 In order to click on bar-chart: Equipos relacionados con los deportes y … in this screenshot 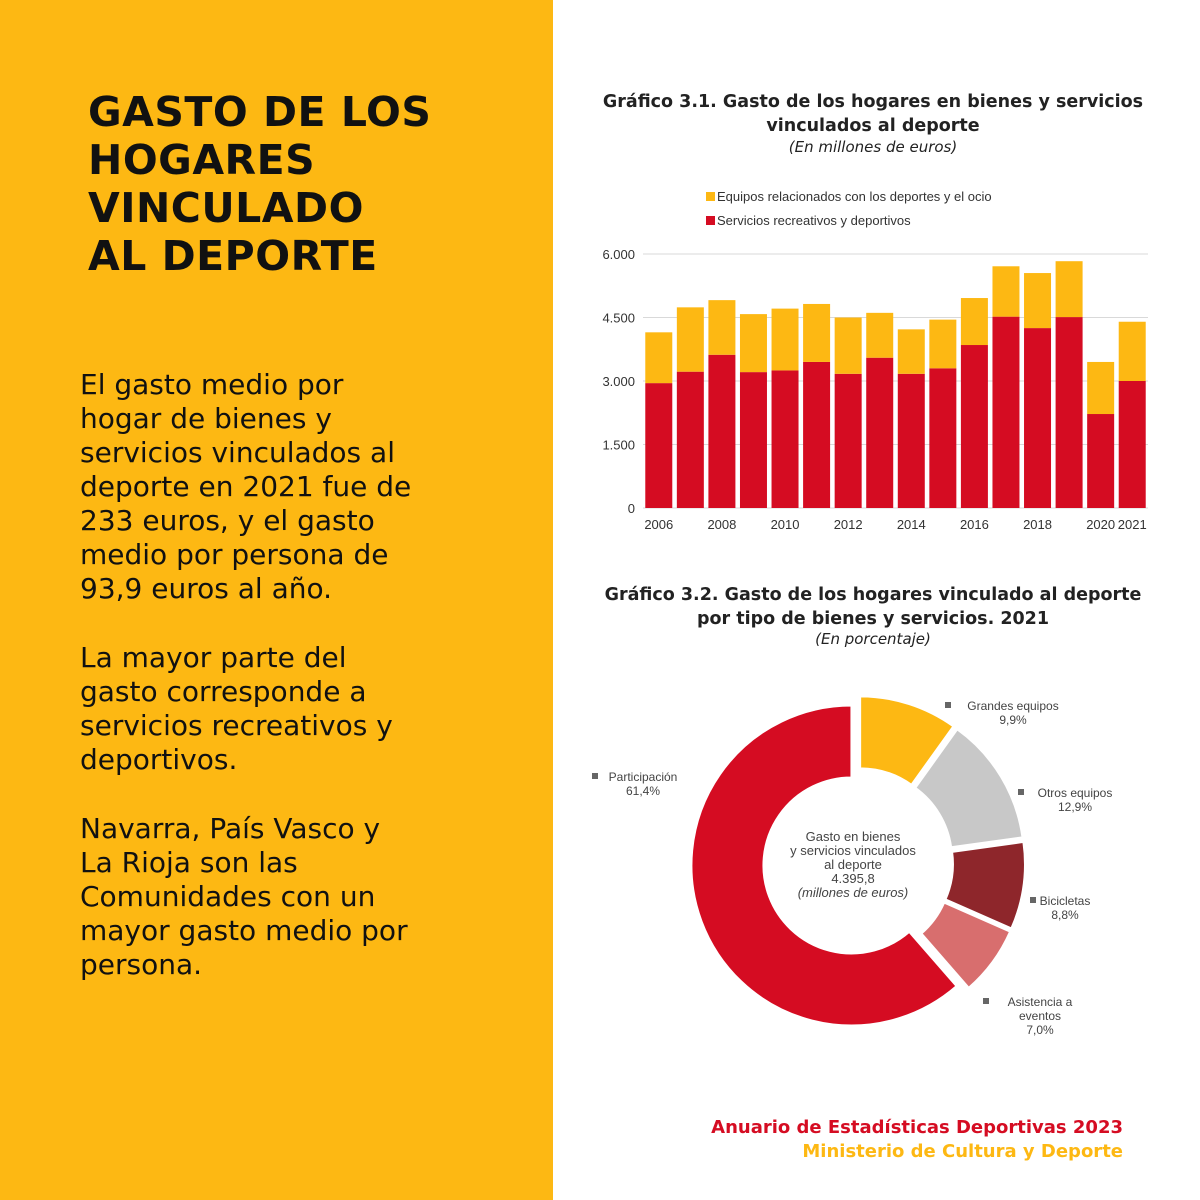, I will do `click(875, 360)`.